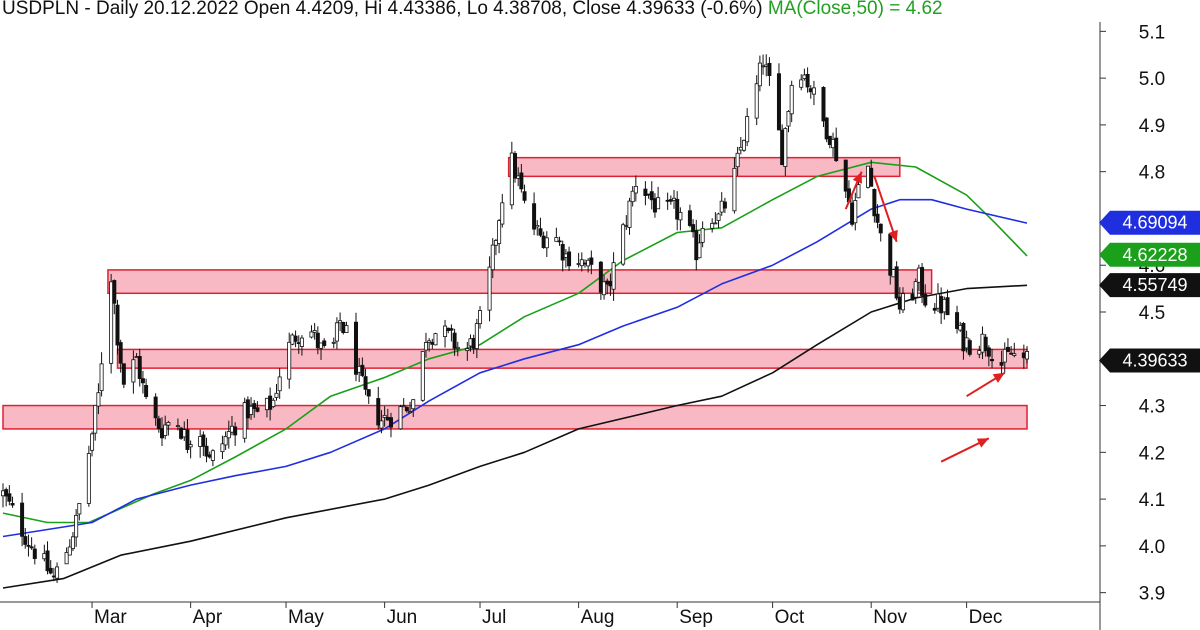 The height and width of the screenshot is (630, 1200). What do you see at coordinates (855, 9) in the screenshot?
I see `title-ma-label: MA(Close,50) = 4.62` at bounding box center [855, 9].